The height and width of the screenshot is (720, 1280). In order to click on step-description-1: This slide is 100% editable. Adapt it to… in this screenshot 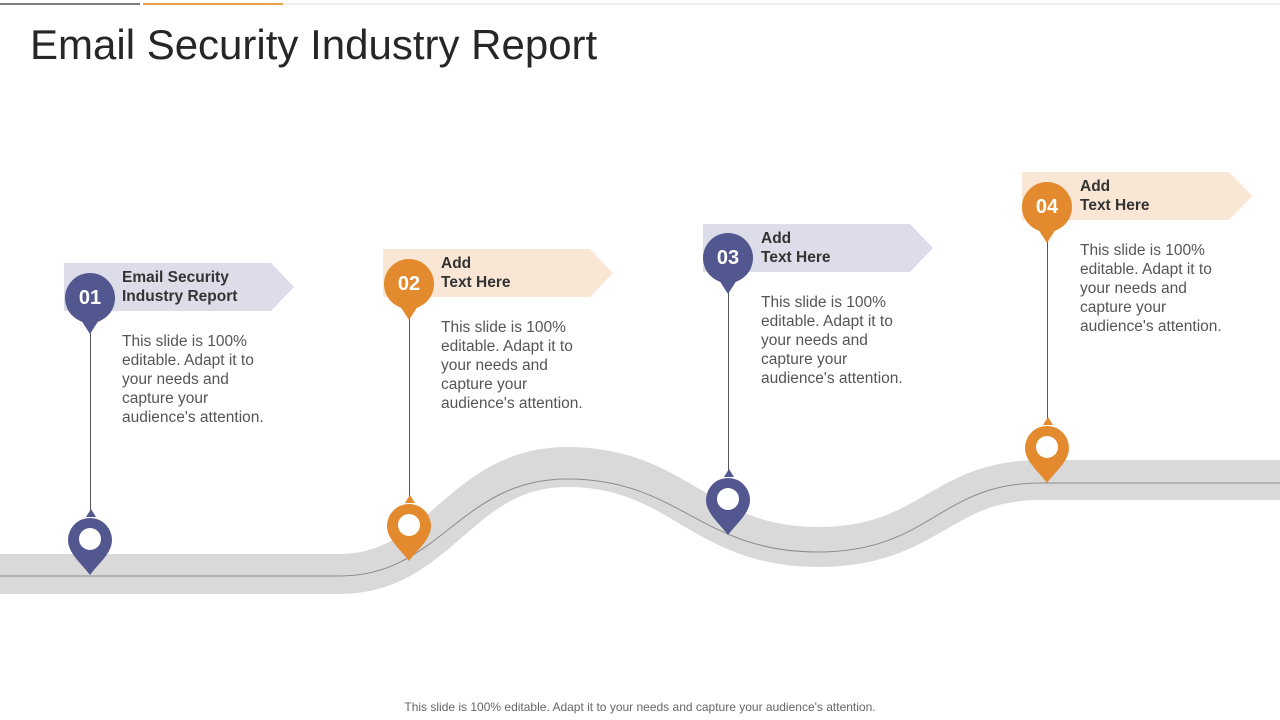, I will do `click(193, 379)`.